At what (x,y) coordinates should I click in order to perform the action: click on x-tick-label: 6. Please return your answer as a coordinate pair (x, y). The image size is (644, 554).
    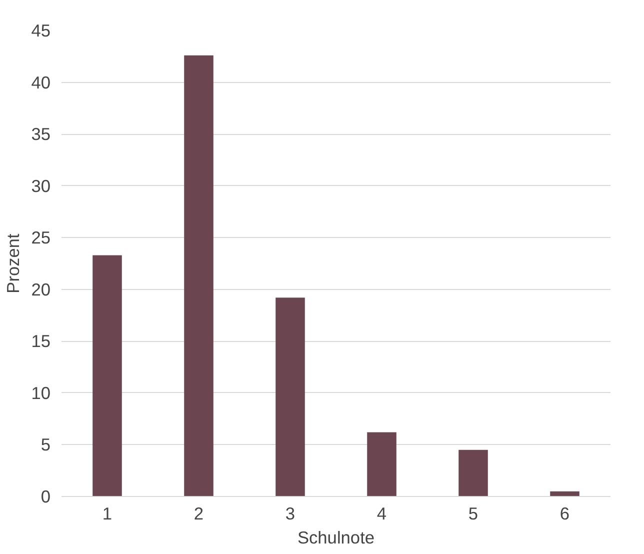
    Looking at the image, I should click on (565, 514).